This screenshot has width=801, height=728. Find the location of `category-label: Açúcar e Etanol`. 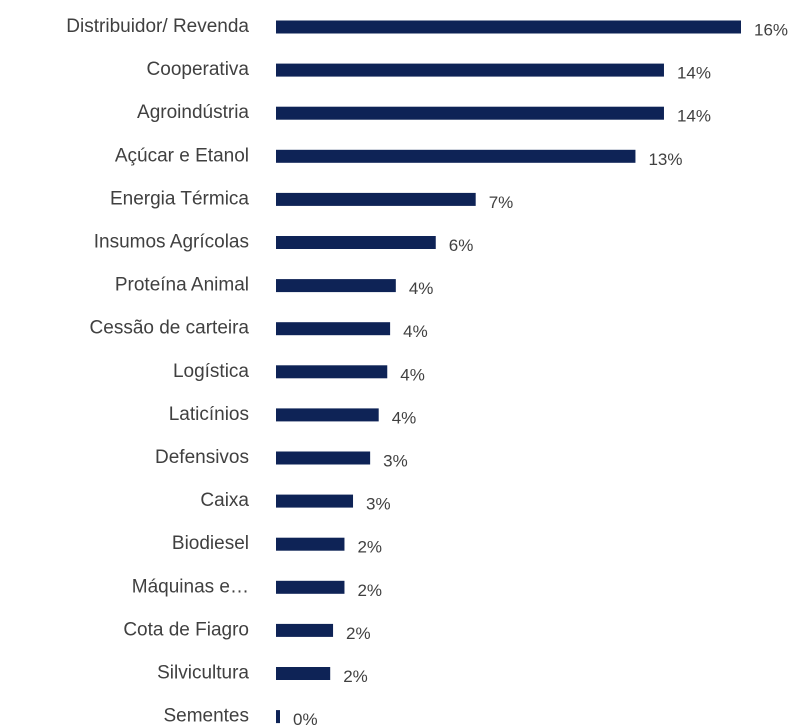

category-label: Açúcar e Etanol is located at coordinates (182, 155).